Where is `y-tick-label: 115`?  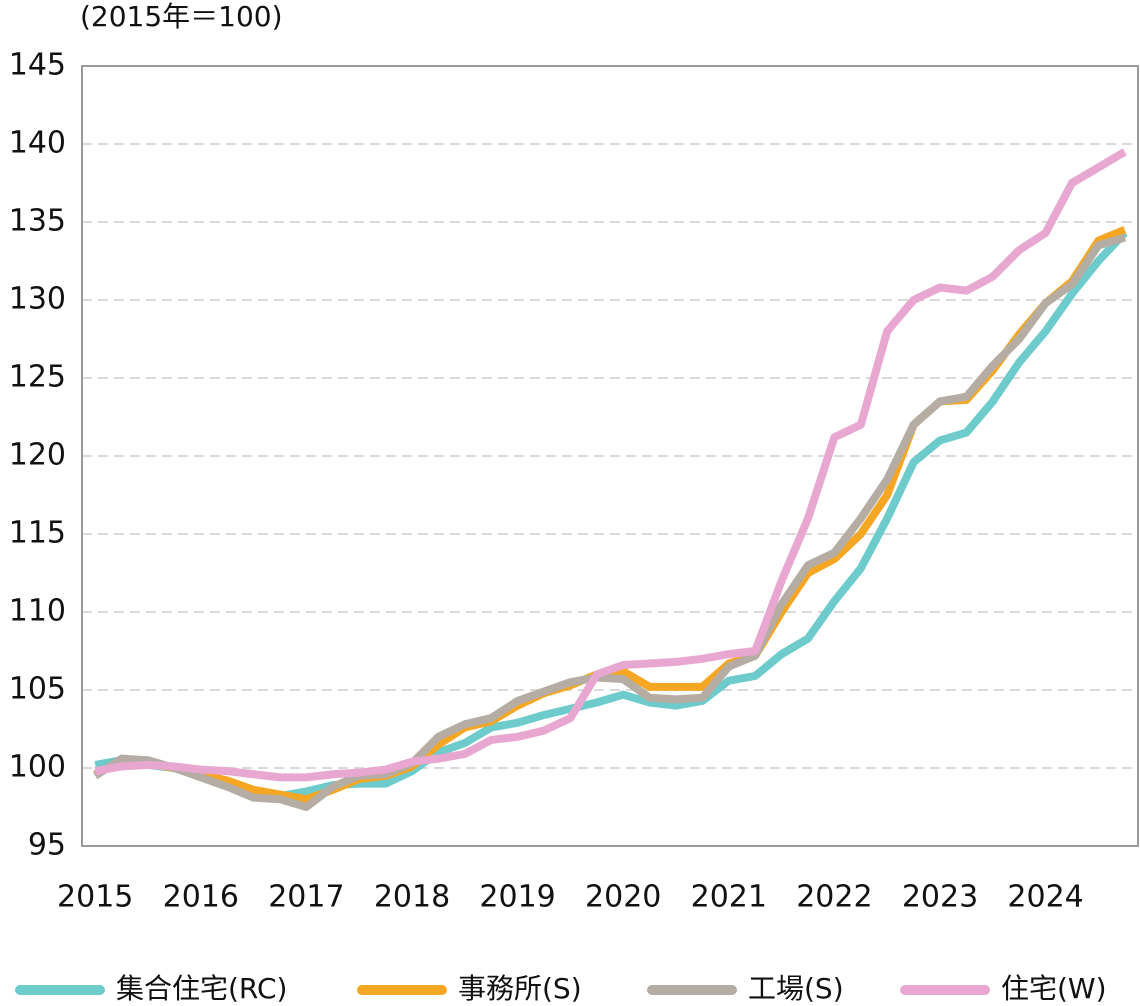 y-tick-label: 115 is located at coordinates (37, 533).